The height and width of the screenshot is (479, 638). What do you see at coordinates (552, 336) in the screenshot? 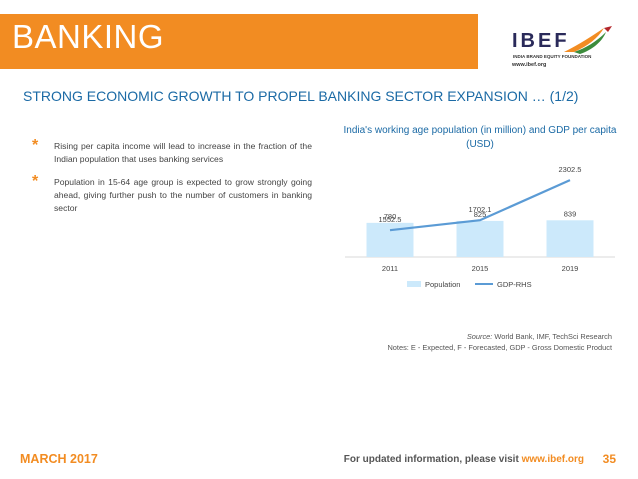
I see `source-text: World Bank, IMF, TechSci Research` at bounding box center [552, 336].